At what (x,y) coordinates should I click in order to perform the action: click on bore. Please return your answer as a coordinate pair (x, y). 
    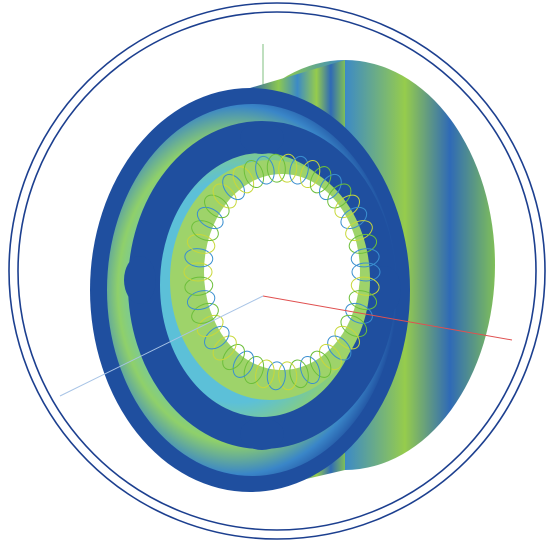
    Looking at the image, I should click on (282, 272).